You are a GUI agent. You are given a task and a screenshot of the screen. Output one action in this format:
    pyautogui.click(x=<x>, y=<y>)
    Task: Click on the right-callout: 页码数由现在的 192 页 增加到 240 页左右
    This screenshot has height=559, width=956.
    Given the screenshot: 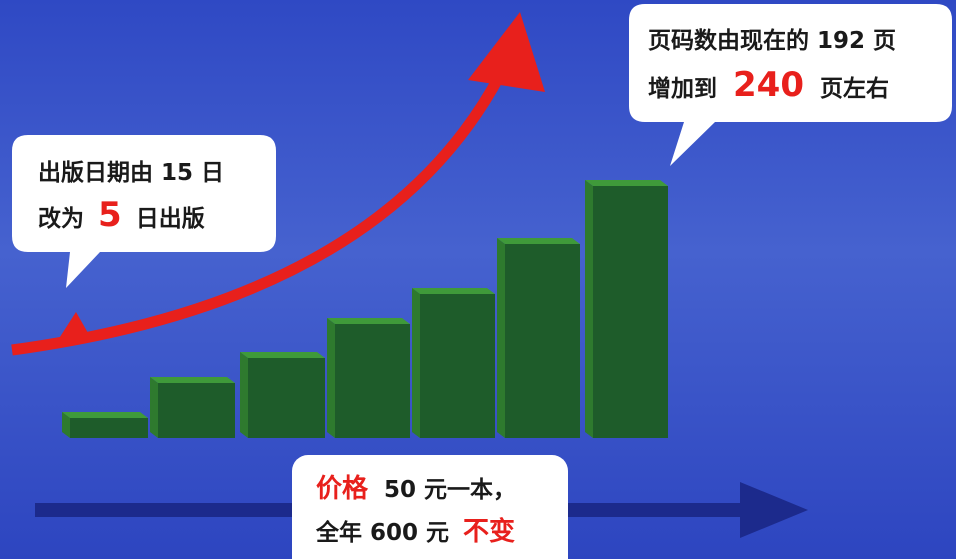 What is the action you would take?
    pyautogui.click(x=790, y=85)
    